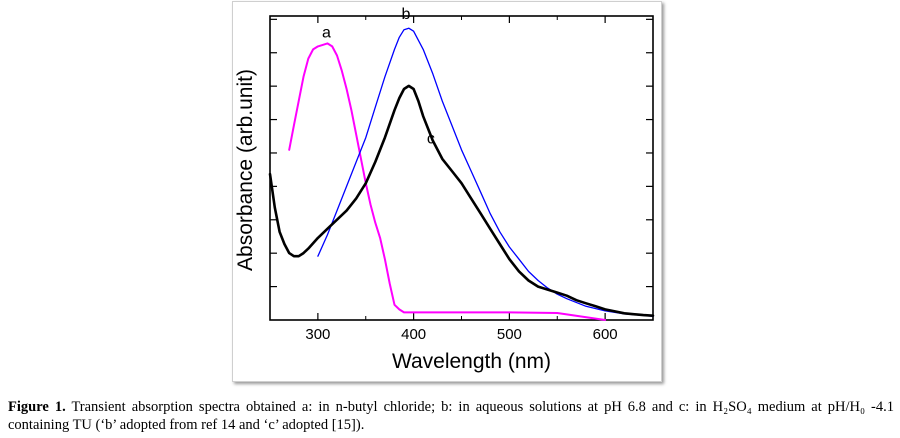 Image resolution: width=900 pixels, height=438 pixels. Describe the element at coordinates (245, 170) in the screenshot. I see `y-axis-label: Absorbance (arb.unit)` at that location.